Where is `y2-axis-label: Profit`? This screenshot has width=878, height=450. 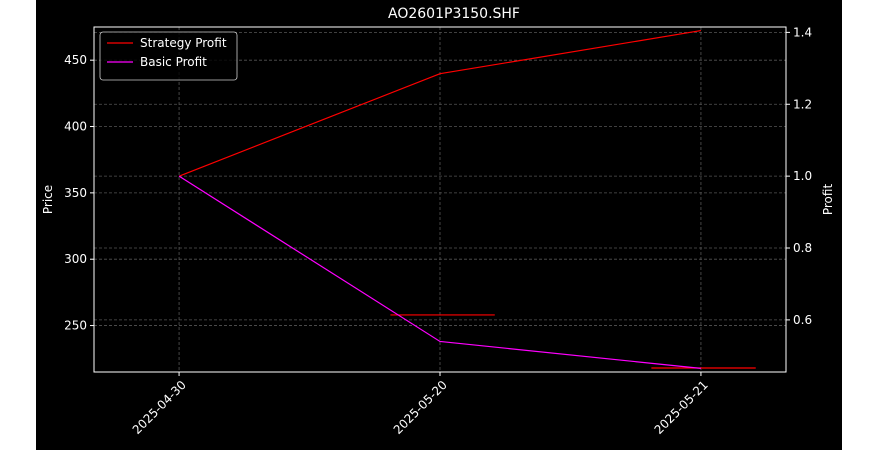 y2-axis-label: Profit is located at coordinates (828, 200).